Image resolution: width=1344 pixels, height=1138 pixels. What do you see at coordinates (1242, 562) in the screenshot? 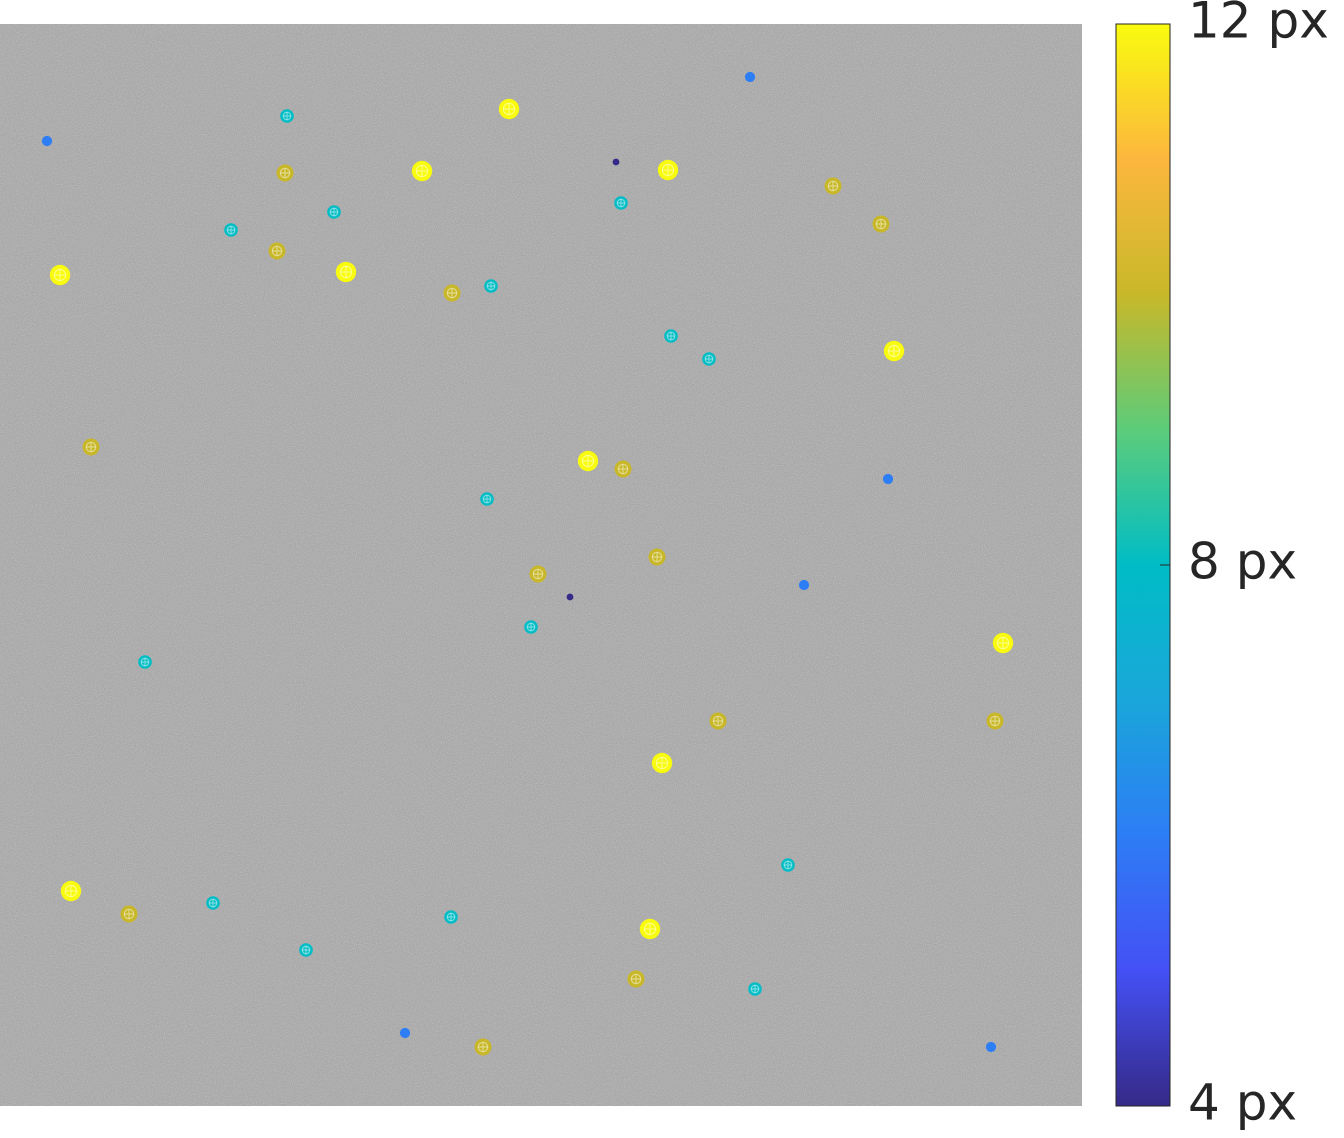
I see `colorbar-tick-label: 8 px` at bounding box center [1242, 562].